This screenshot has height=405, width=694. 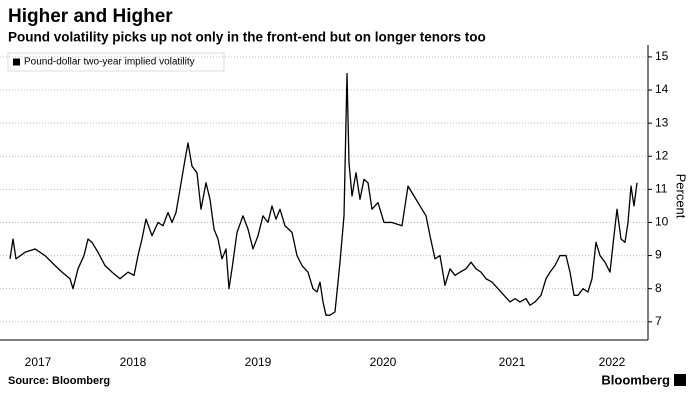 I want to click on y-tick-label: 12, so click(x=662, y=155).